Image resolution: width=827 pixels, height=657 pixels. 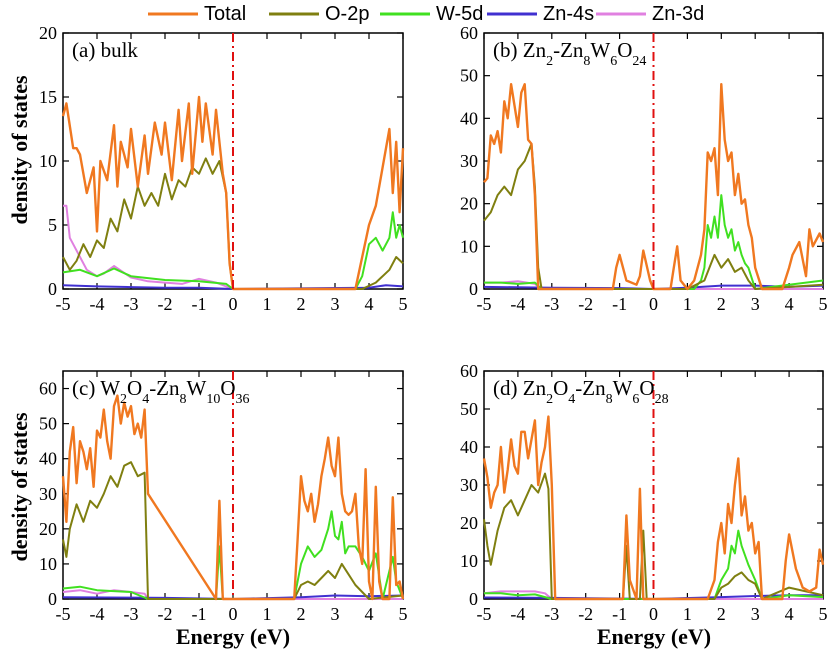 What do you see at coordinates (654, 564) in the screenshot?
I see `series-line-w5d-d` at bounding box center [654, 564].